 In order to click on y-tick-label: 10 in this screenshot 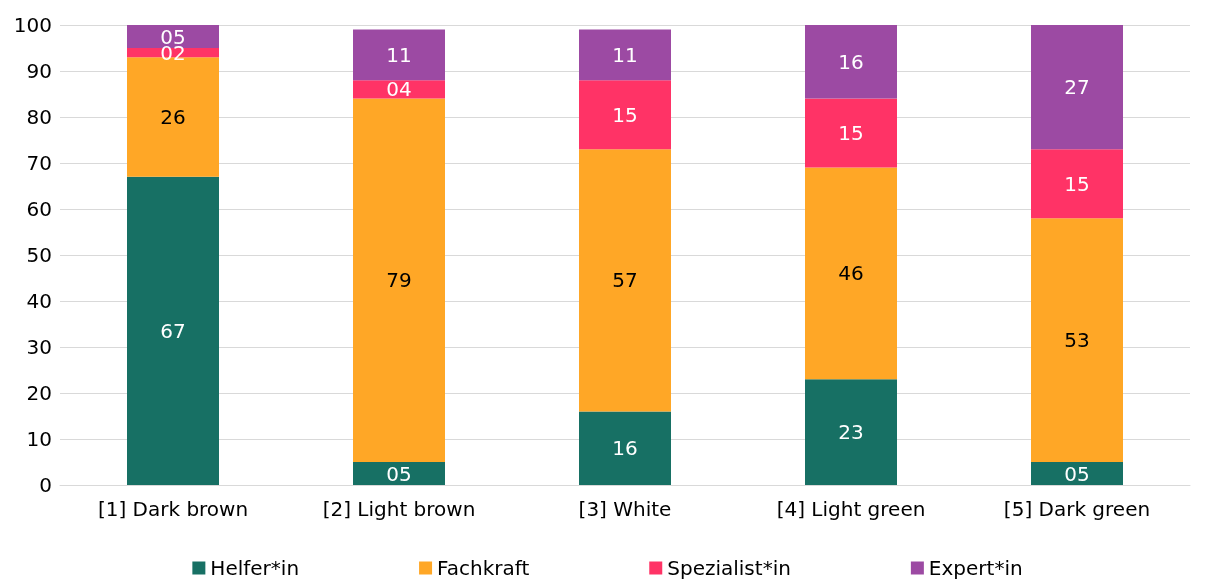, I will do `click(39, 439)`.